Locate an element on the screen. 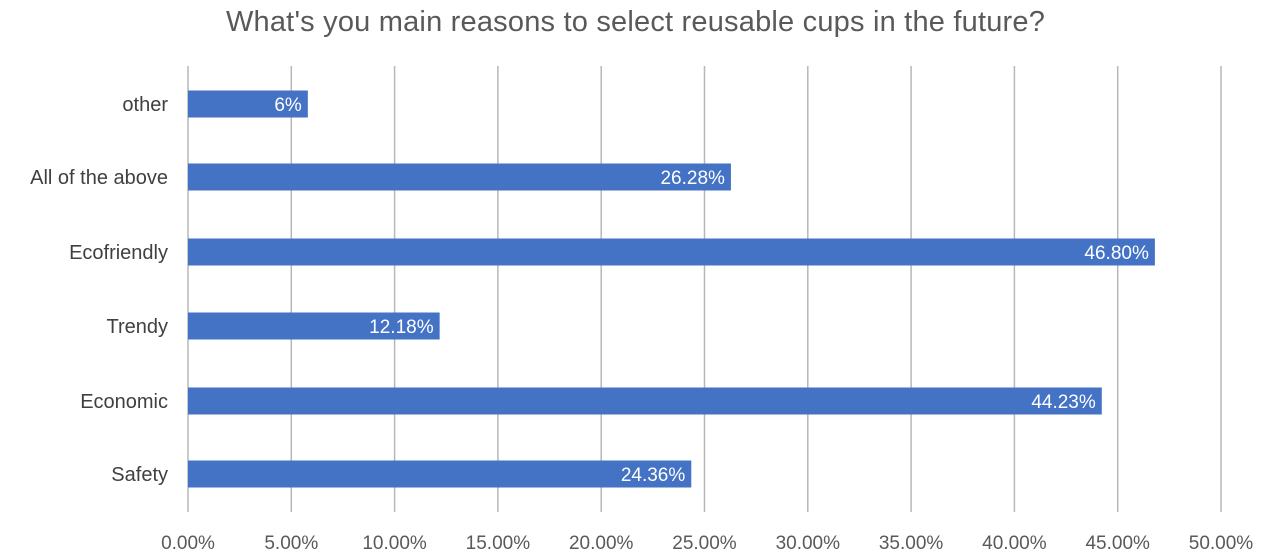 The width and height of the screenshot is (1271, 557). x-tick-label: 5.00% is located at coordinates (291, 543).